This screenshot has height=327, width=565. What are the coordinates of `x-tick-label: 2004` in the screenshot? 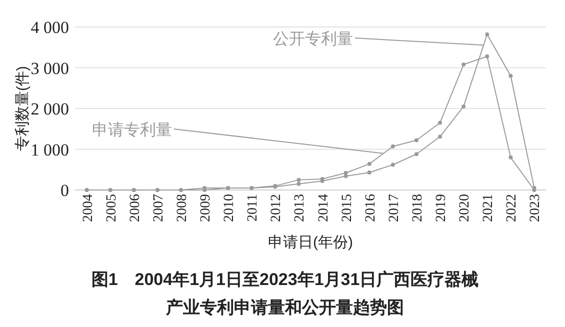 It's located at (88, 208).